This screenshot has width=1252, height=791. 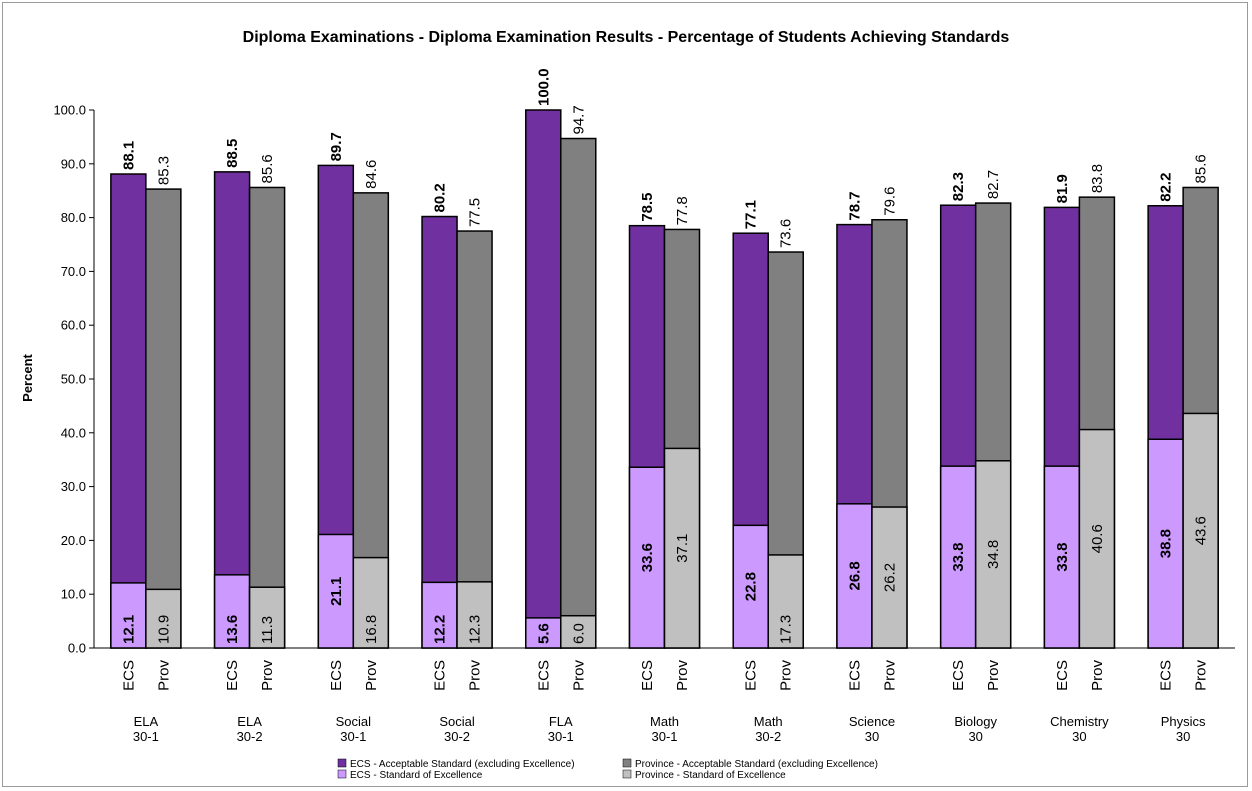 I want to click on data-label-ecs-excellence: 38.8, so click(x=1166, y=543).